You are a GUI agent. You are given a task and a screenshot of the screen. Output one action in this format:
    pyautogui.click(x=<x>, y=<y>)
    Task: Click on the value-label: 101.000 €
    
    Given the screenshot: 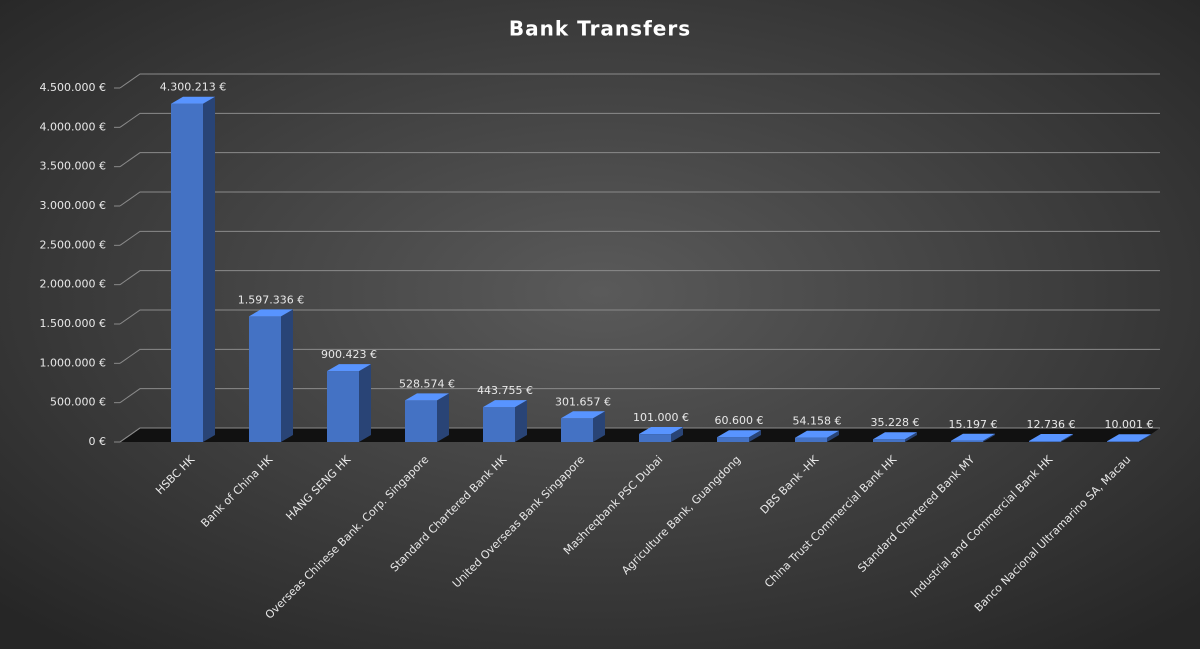 What is the action you would take?
    pyautogui.click(x=661, y=417)
    